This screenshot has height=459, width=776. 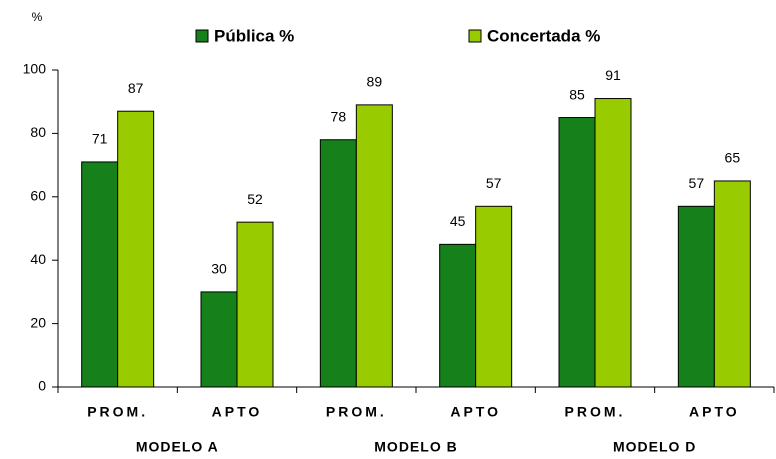 What do you see at coordinates (375, 82) in the screenshot?
I see `value-label: 89` at bounding box center [375, 82].